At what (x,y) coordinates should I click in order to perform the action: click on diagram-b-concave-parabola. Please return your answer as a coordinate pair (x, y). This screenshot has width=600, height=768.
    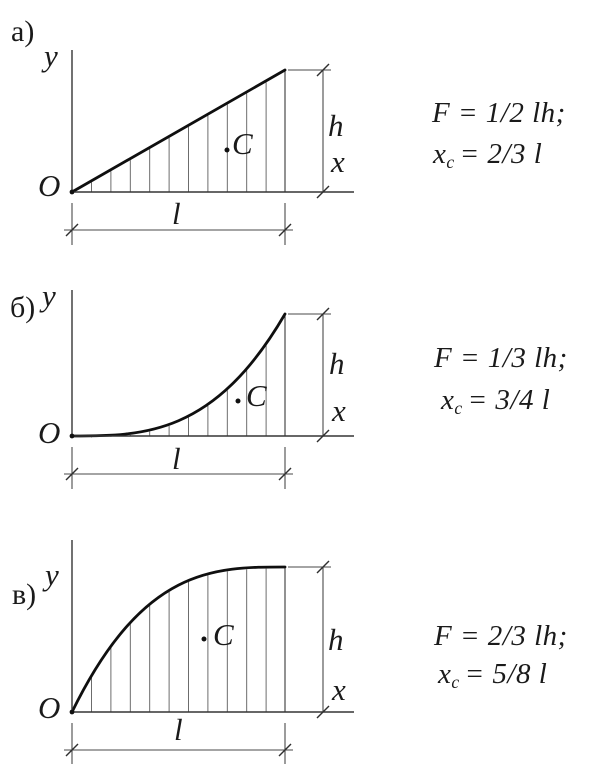
    Looking at the image, I should click on (209, 389).